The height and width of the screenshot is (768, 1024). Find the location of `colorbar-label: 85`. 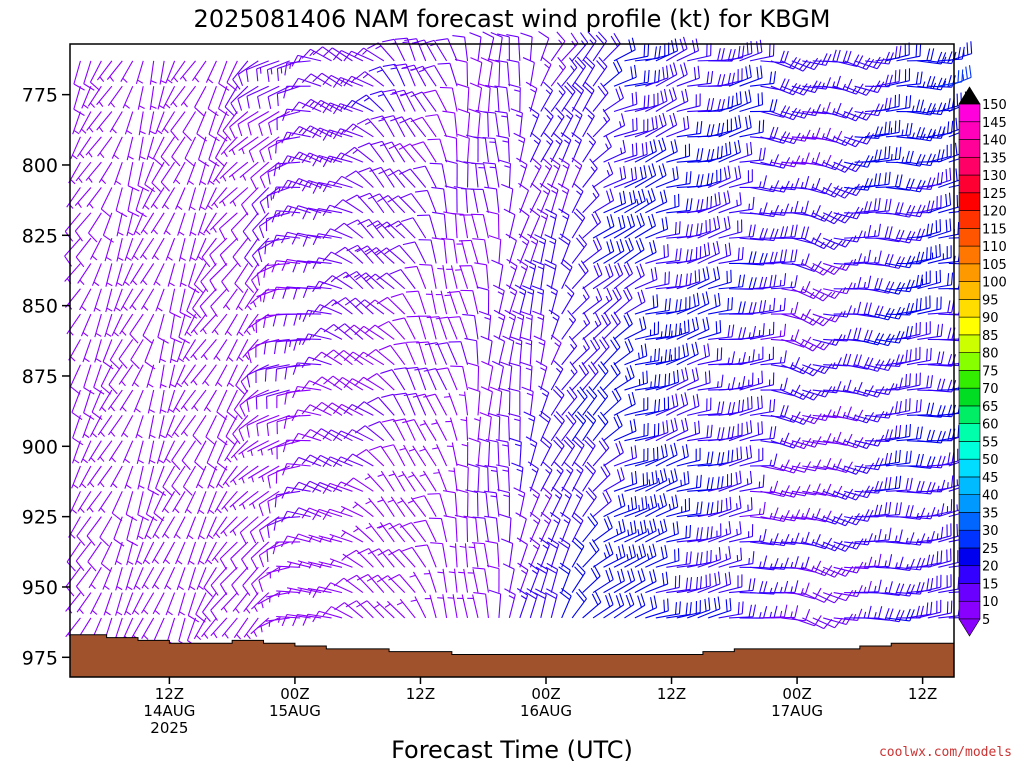

colorbar-label: 85 is located at coordinates (990, 336).